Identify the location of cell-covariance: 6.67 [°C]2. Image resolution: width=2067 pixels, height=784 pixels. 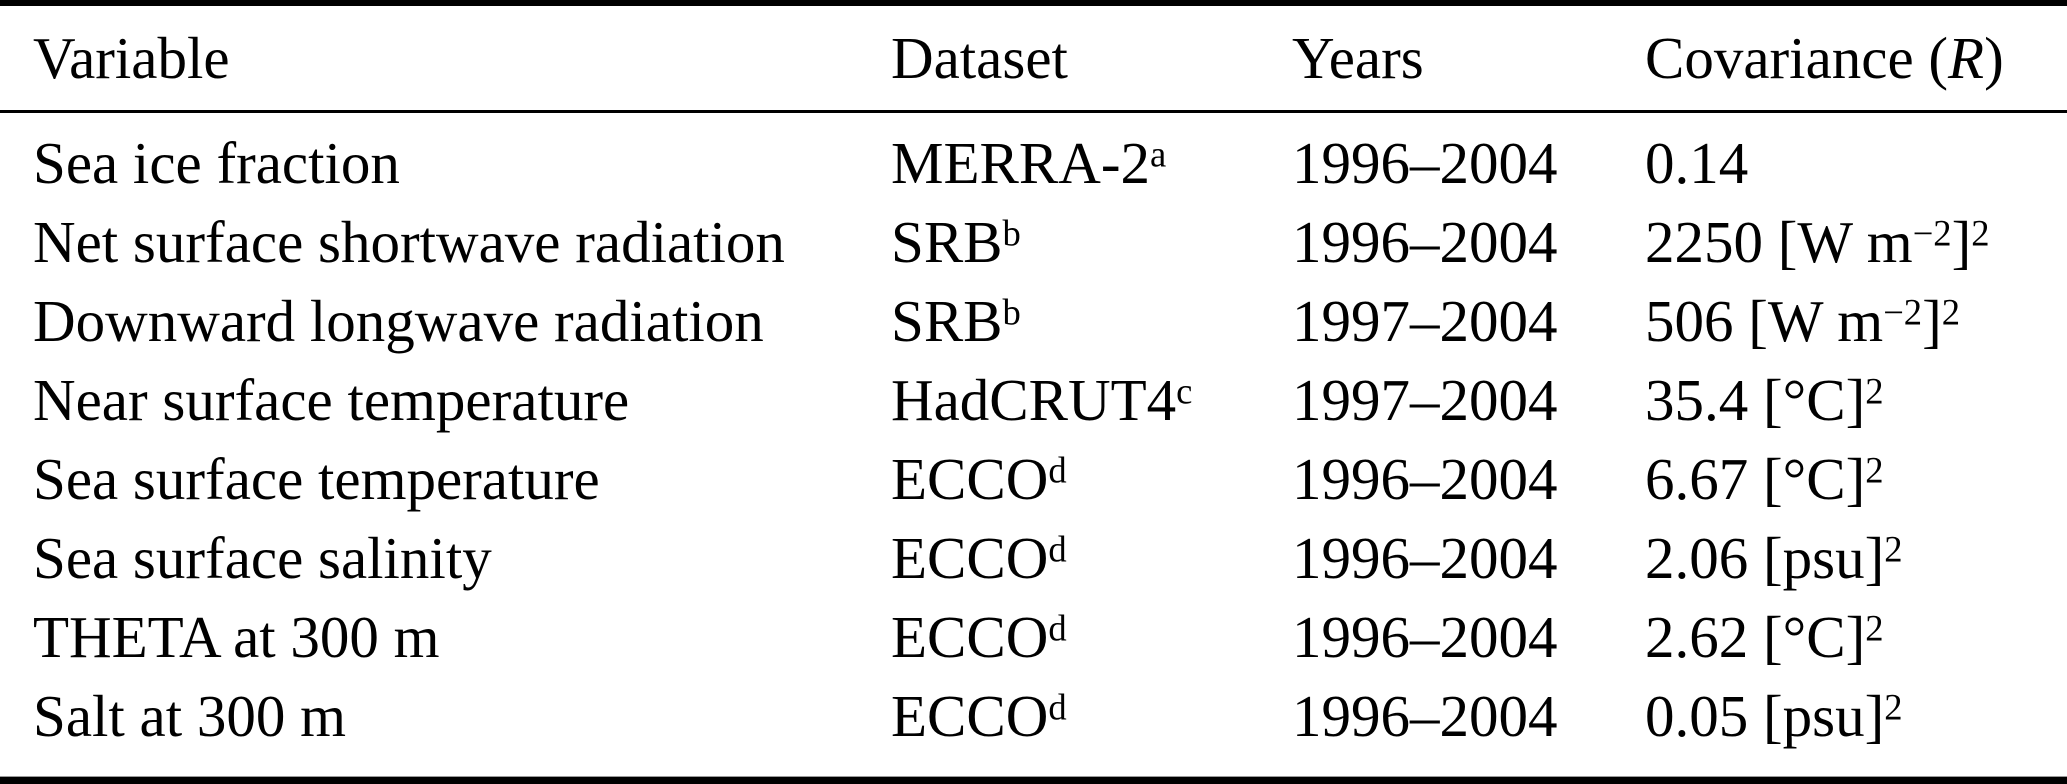
(1764, 479).